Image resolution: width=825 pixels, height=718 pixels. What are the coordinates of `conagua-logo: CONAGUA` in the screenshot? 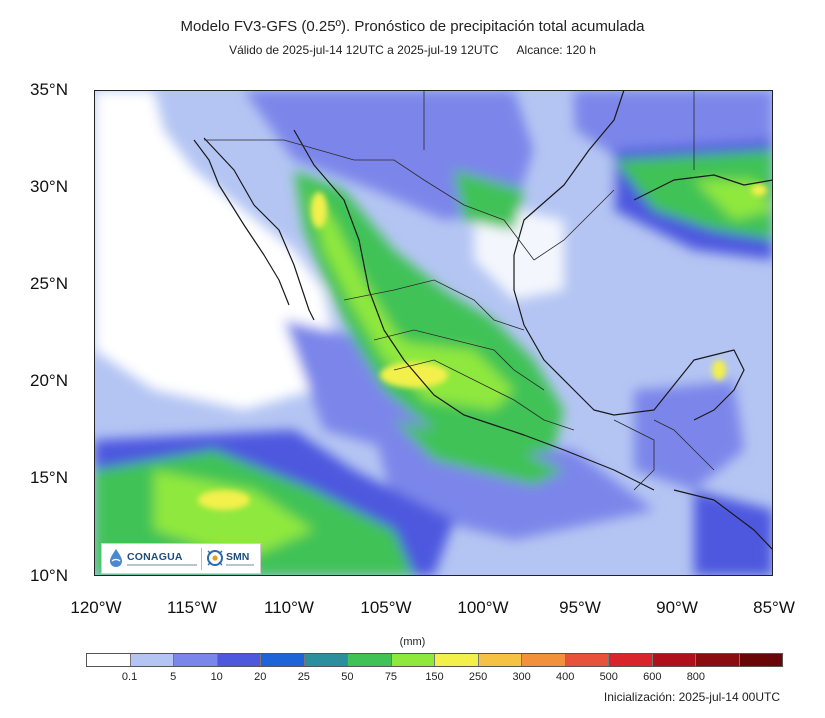 It's located at (152, 560).